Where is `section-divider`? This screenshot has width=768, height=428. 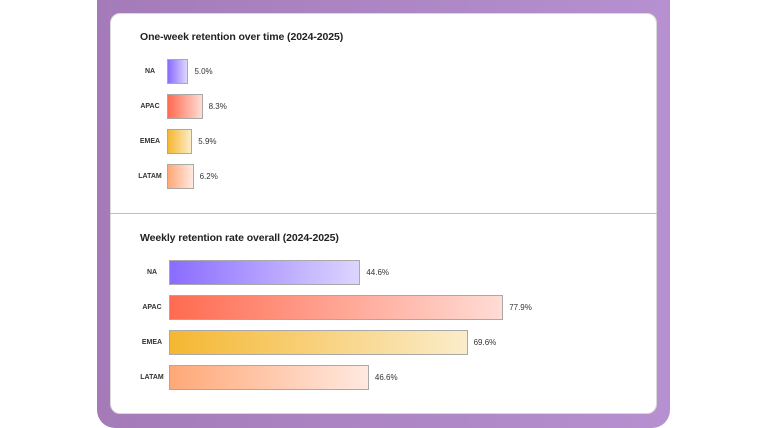
section-divider is located at coordinates (383, 213).